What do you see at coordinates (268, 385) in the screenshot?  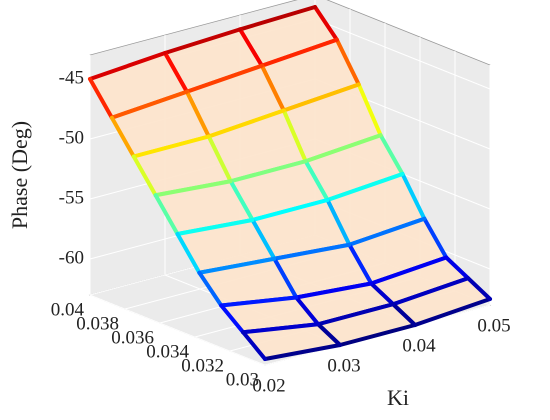 I see `x-tick-label: 0.02` at bounding box center [268, 385].